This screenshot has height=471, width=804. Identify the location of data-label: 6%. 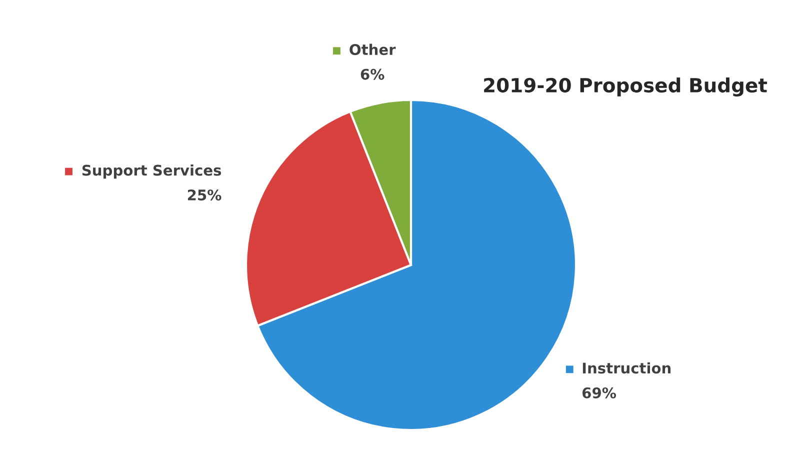
(372, 74).